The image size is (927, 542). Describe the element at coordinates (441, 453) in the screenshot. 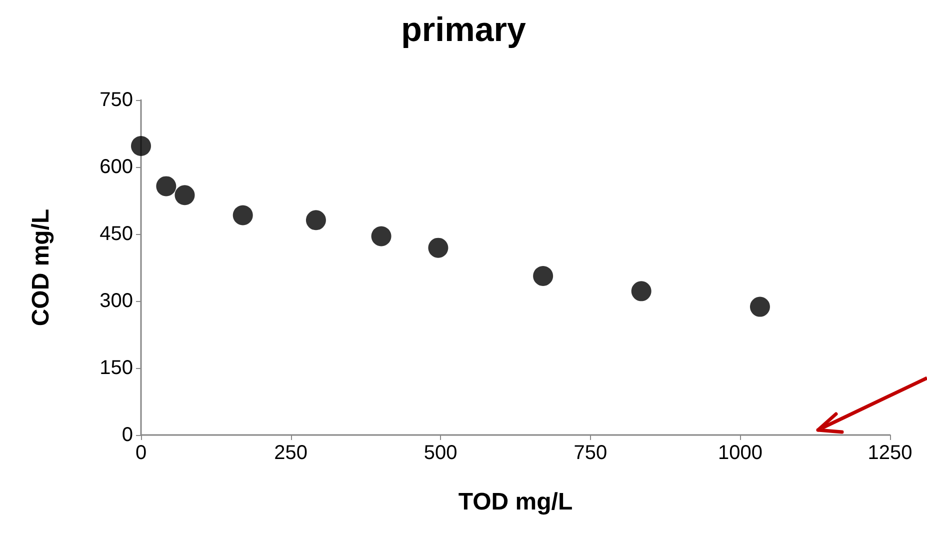

I see `x-tick-label: 500` at that location.